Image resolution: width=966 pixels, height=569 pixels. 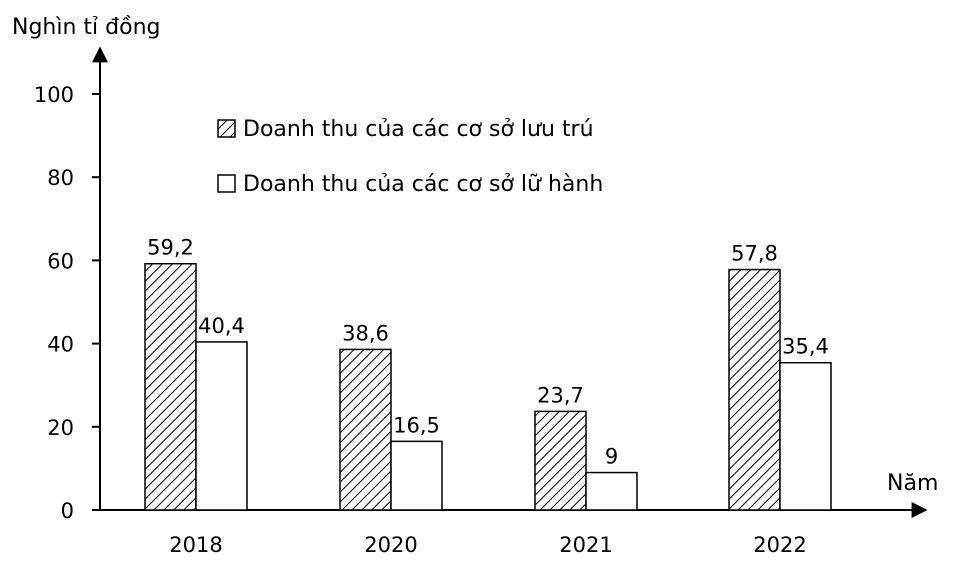 I want to click on data-label-series-1-2020: 38,6, so click(x=365, y=333).